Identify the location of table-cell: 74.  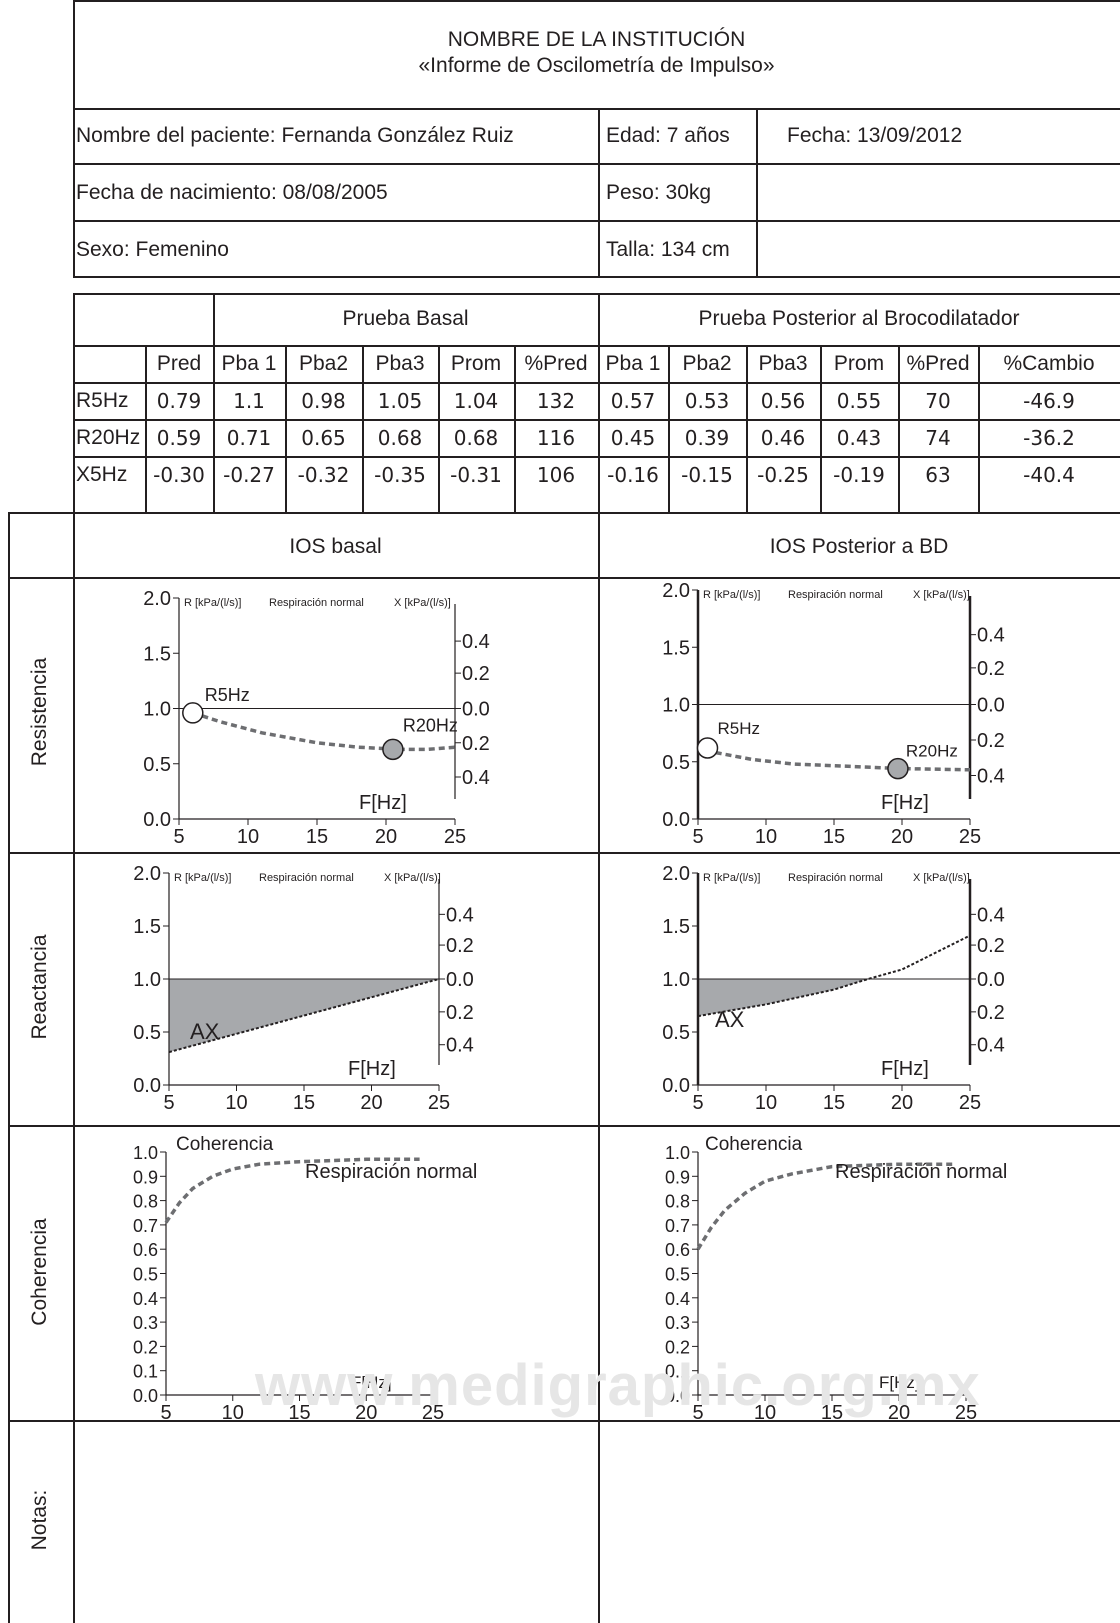
(938, 438).